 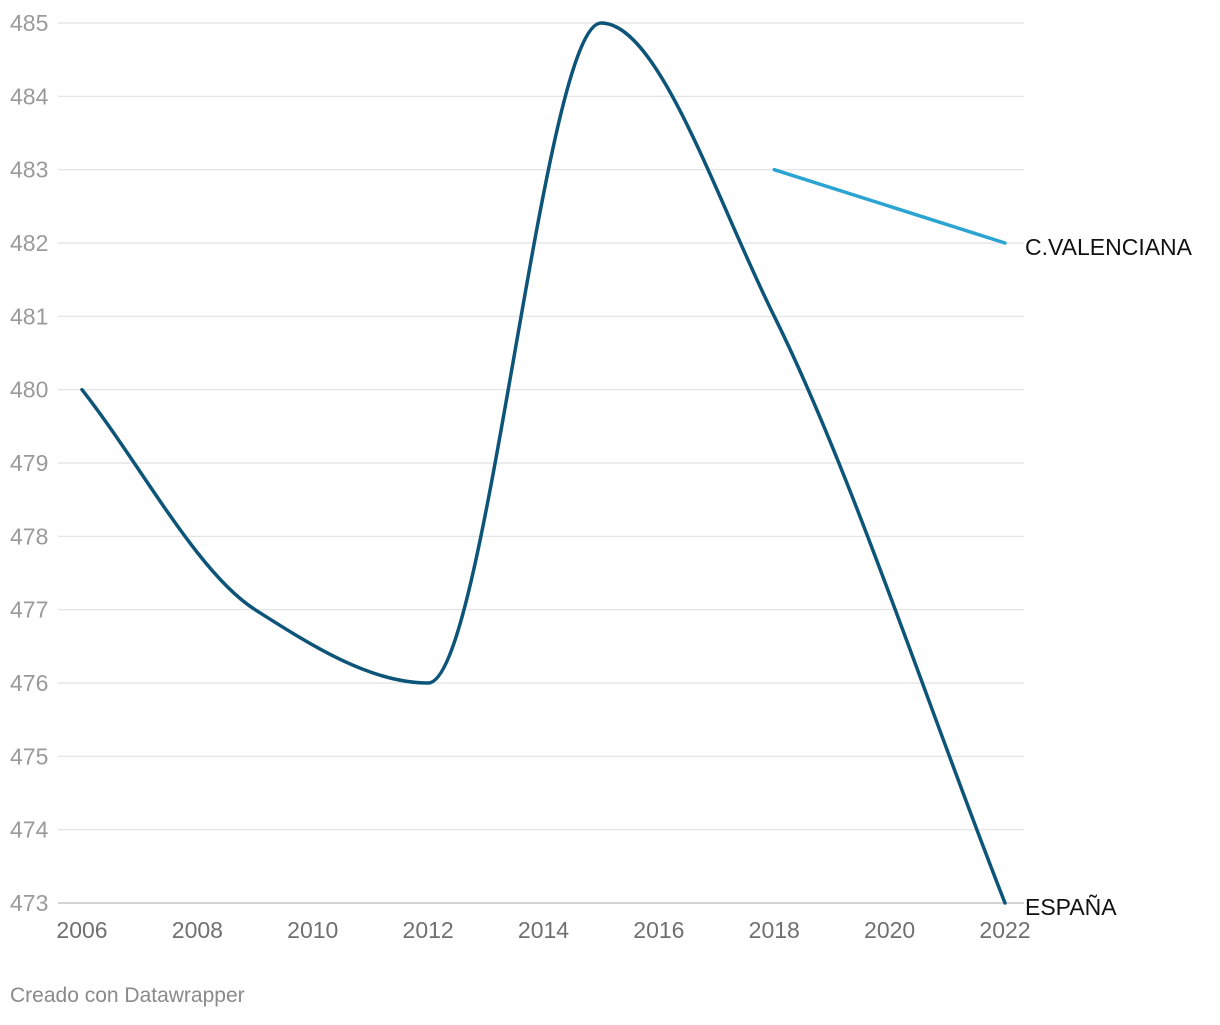 What do you see at coordinates (428, 930) in the screenshot?
I see `x-tick-label: 2012` at bounding box center [428, 930].